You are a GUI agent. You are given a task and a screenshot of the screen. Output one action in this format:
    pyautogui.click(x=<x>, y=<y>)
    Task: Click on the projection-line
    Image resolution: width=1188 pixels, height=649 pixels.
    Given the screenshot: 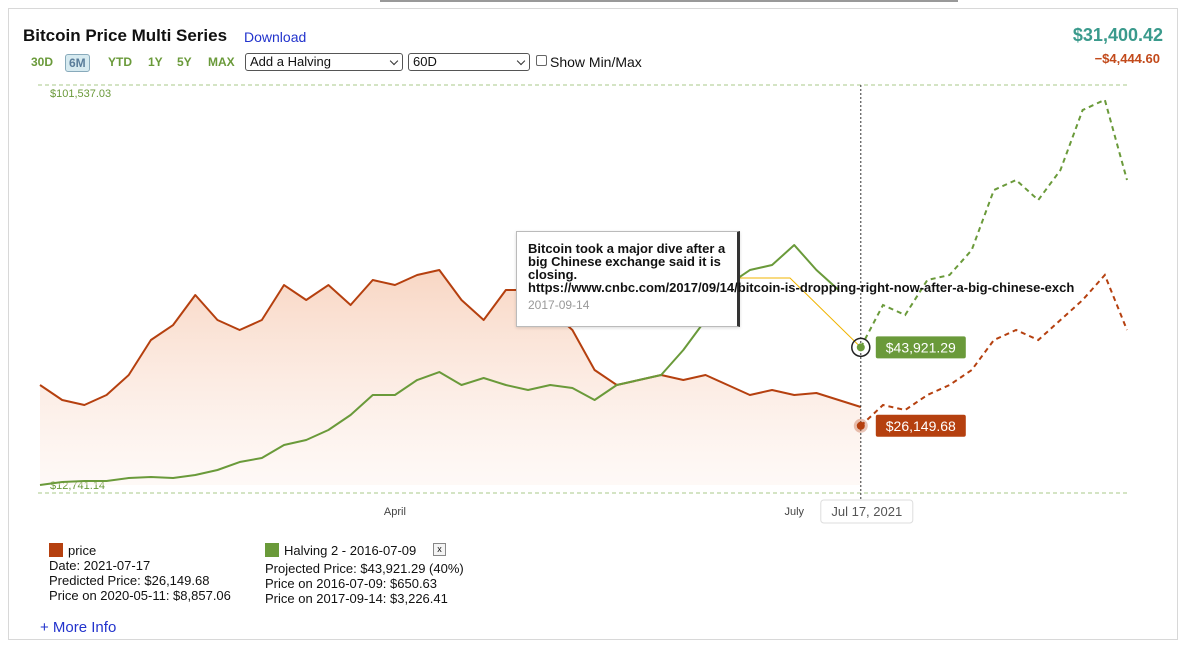 What is the action you would take?
    pyautogui.click(x=993, y=223)
    